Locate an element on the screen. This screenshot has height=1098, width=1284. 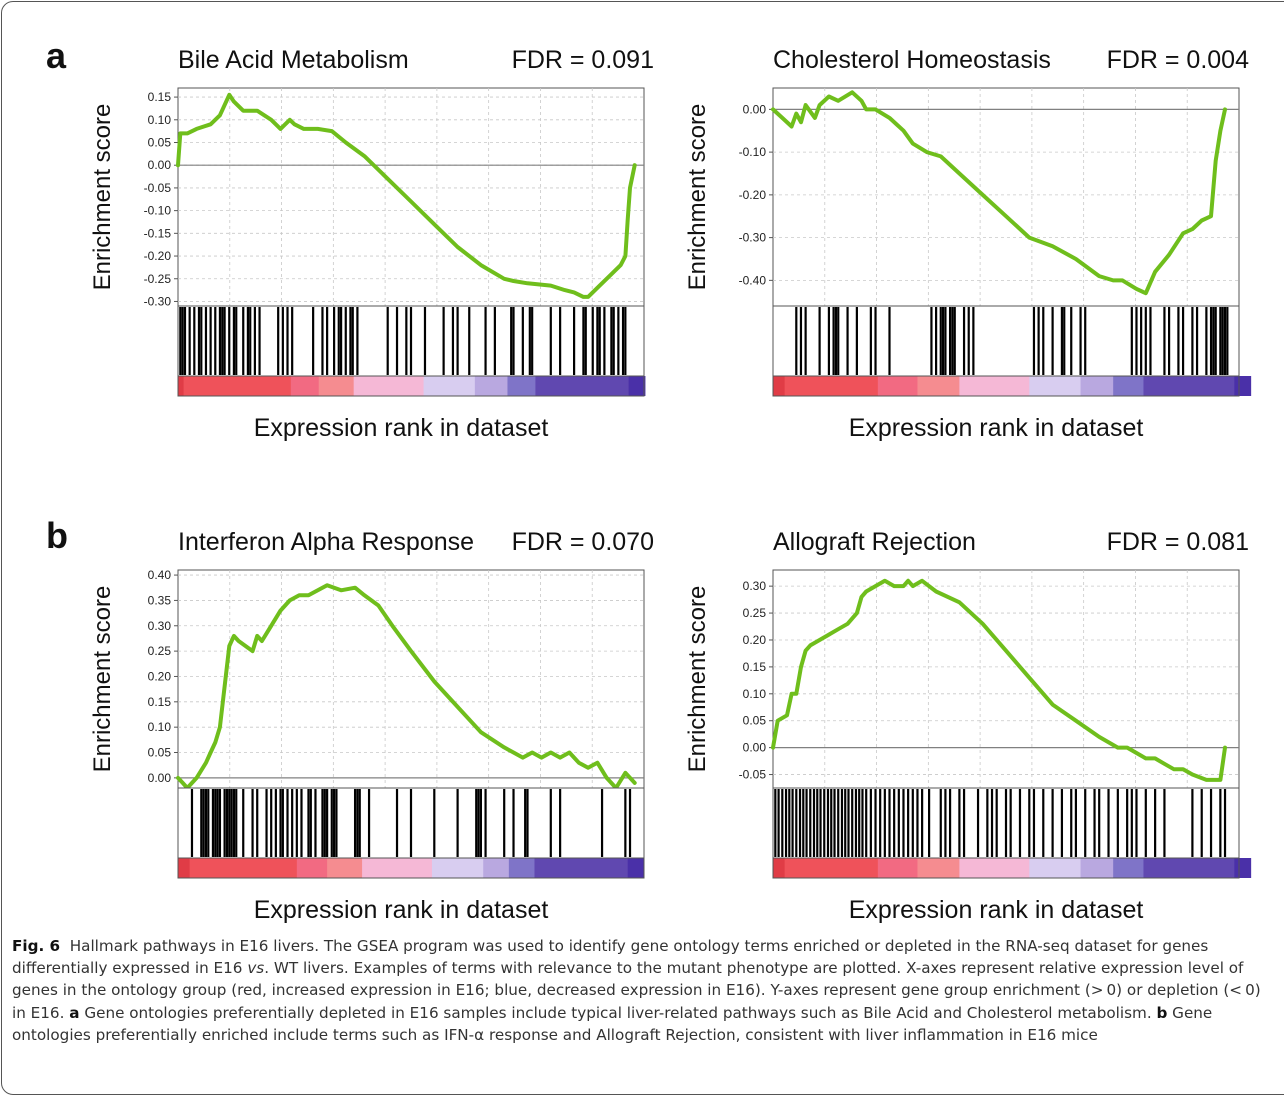
fdr-annotation: FDR = 0.091 is located at coordinates (583, 60).